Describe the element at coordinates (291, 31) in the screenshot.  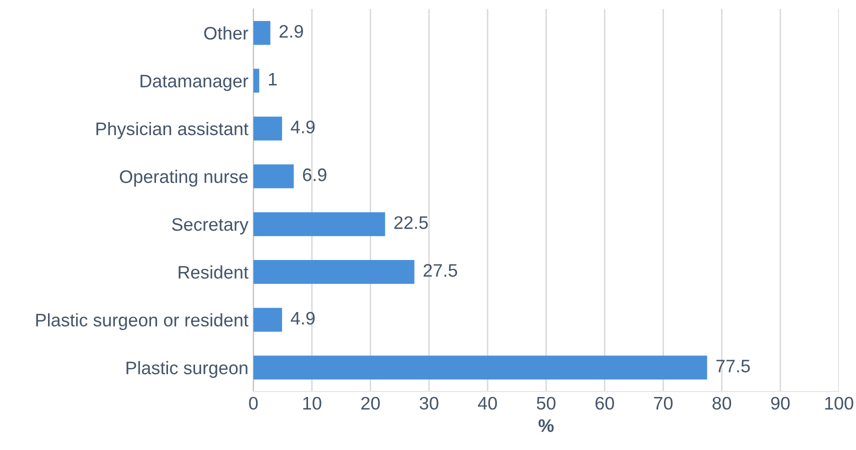
I see `data-label: 2.9` at that location.